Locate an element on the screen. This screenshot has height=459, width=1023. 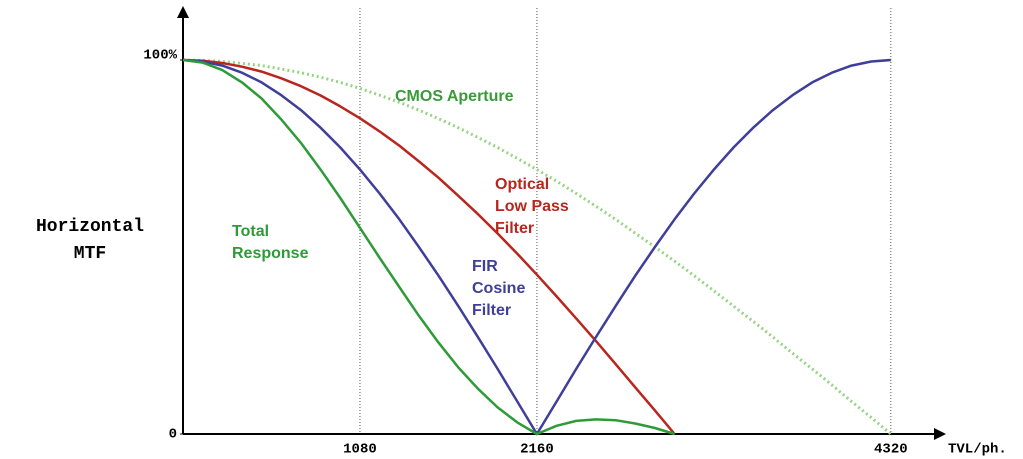
x-tick-label: 4320 is located at coordinates (891, 450).